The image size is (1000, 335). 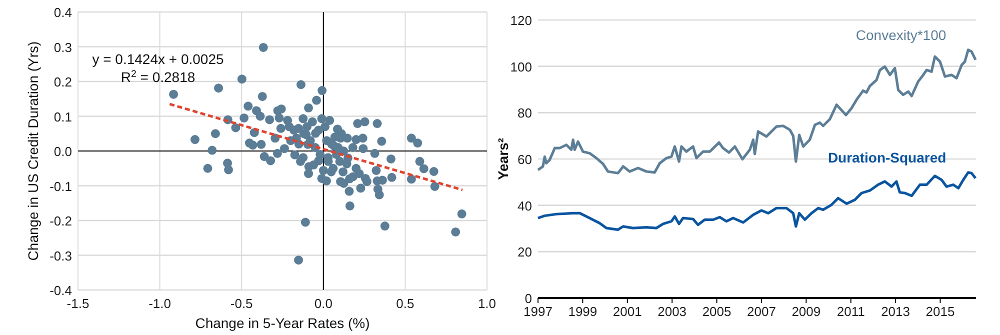 What do you see at coordinates (525, 206) in the screenshot?
I see `y-tick-label: 40` at bounding box center [525, 206].